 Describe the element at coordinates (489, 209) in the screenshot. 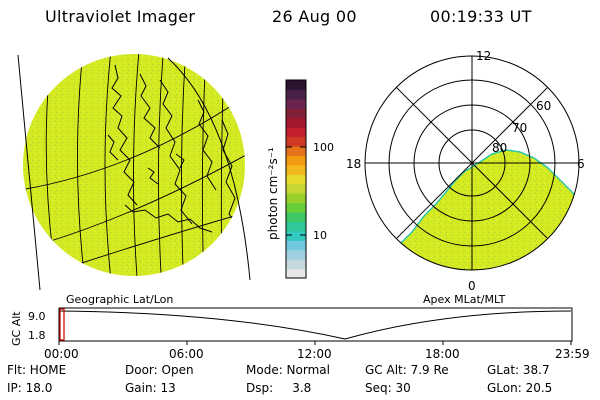

I see `polar-auroral-coverage` at that location.